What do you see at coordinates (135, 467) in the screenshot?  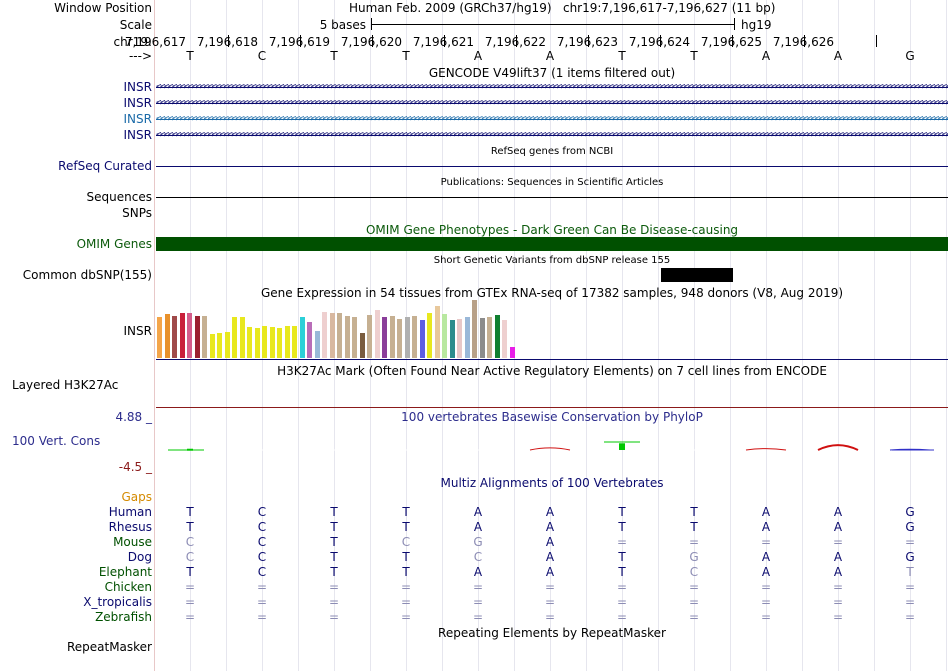 I see `phylop-min-label: -4.5 _` at bounding box center [135, 467].